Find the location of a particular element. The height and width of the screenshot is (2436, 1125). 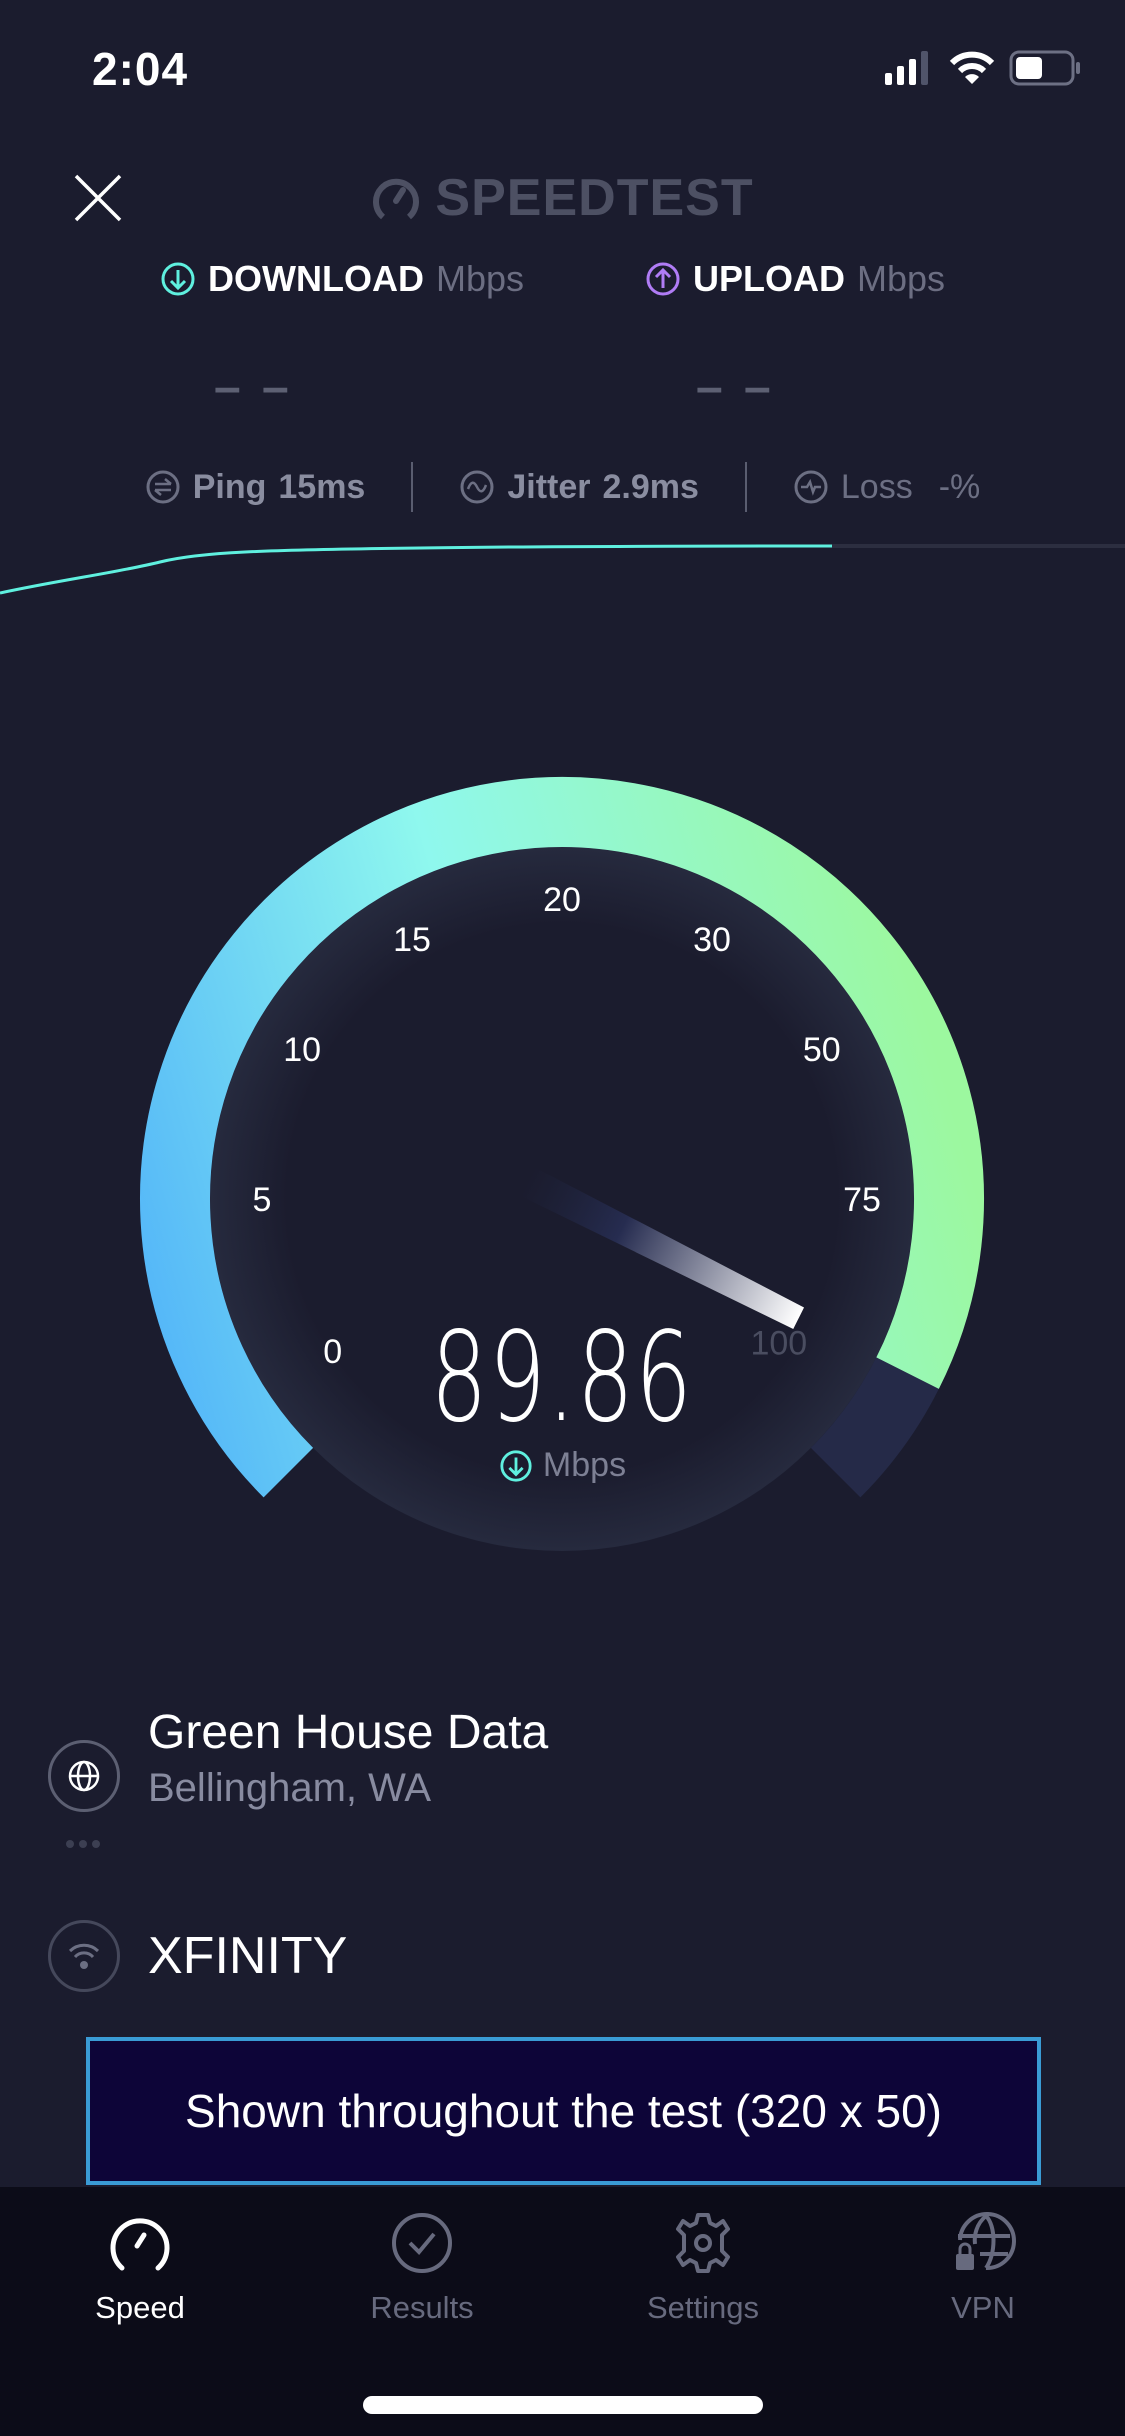

server-location: Bellingham, WA is located at coordinates (290, 1788).